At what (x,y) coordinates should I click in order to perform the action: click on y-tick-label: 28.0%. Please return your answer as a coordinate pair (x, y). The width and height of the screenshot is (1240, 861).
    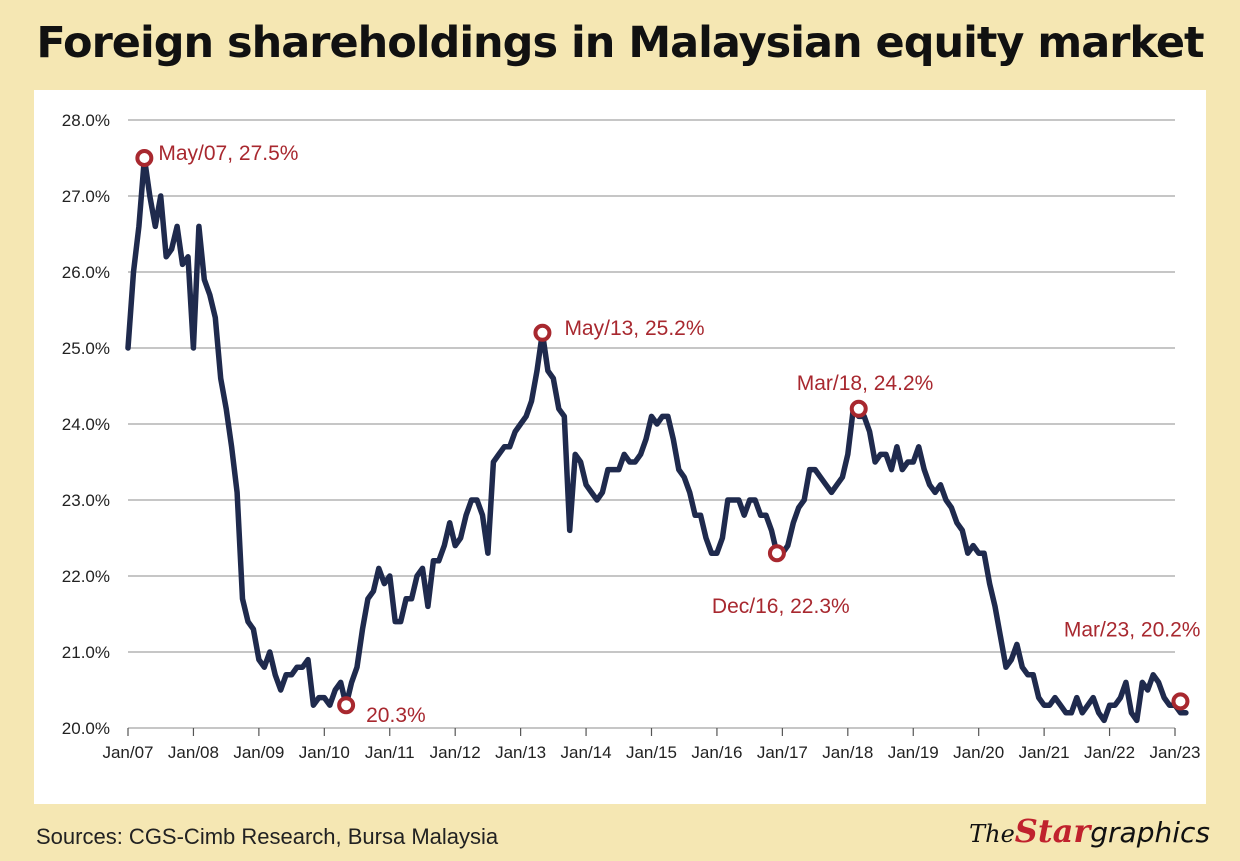
    Looking at the image, I should click on (86, 120).